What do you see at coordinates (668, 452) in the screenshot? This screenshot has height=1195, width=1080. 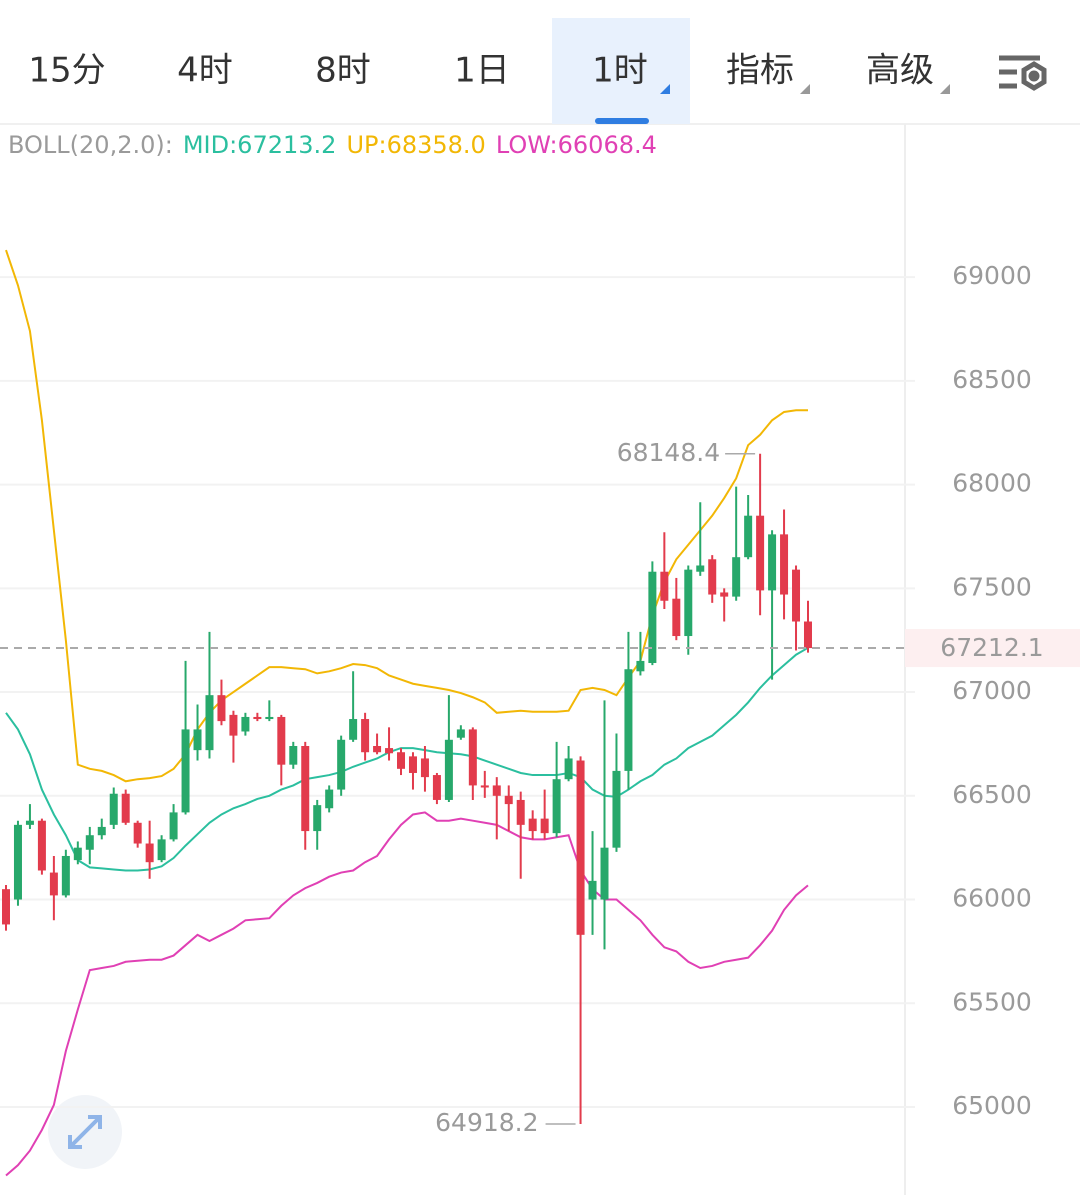 I see `high-marker-label: 68148.4` at bounding box center [668, 452].